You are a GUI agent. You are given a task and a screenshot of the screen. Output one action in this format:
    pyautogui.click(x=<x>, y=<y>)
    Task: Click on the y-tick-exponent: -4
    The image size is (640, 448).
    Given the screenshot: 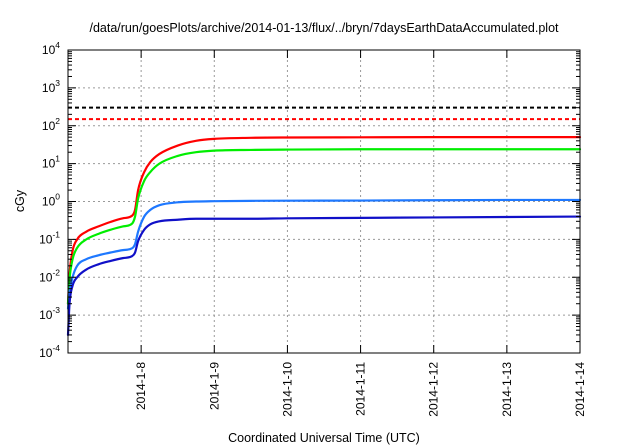 What is the action you would take?
    pyautogui.click(x=56, y=348)
    